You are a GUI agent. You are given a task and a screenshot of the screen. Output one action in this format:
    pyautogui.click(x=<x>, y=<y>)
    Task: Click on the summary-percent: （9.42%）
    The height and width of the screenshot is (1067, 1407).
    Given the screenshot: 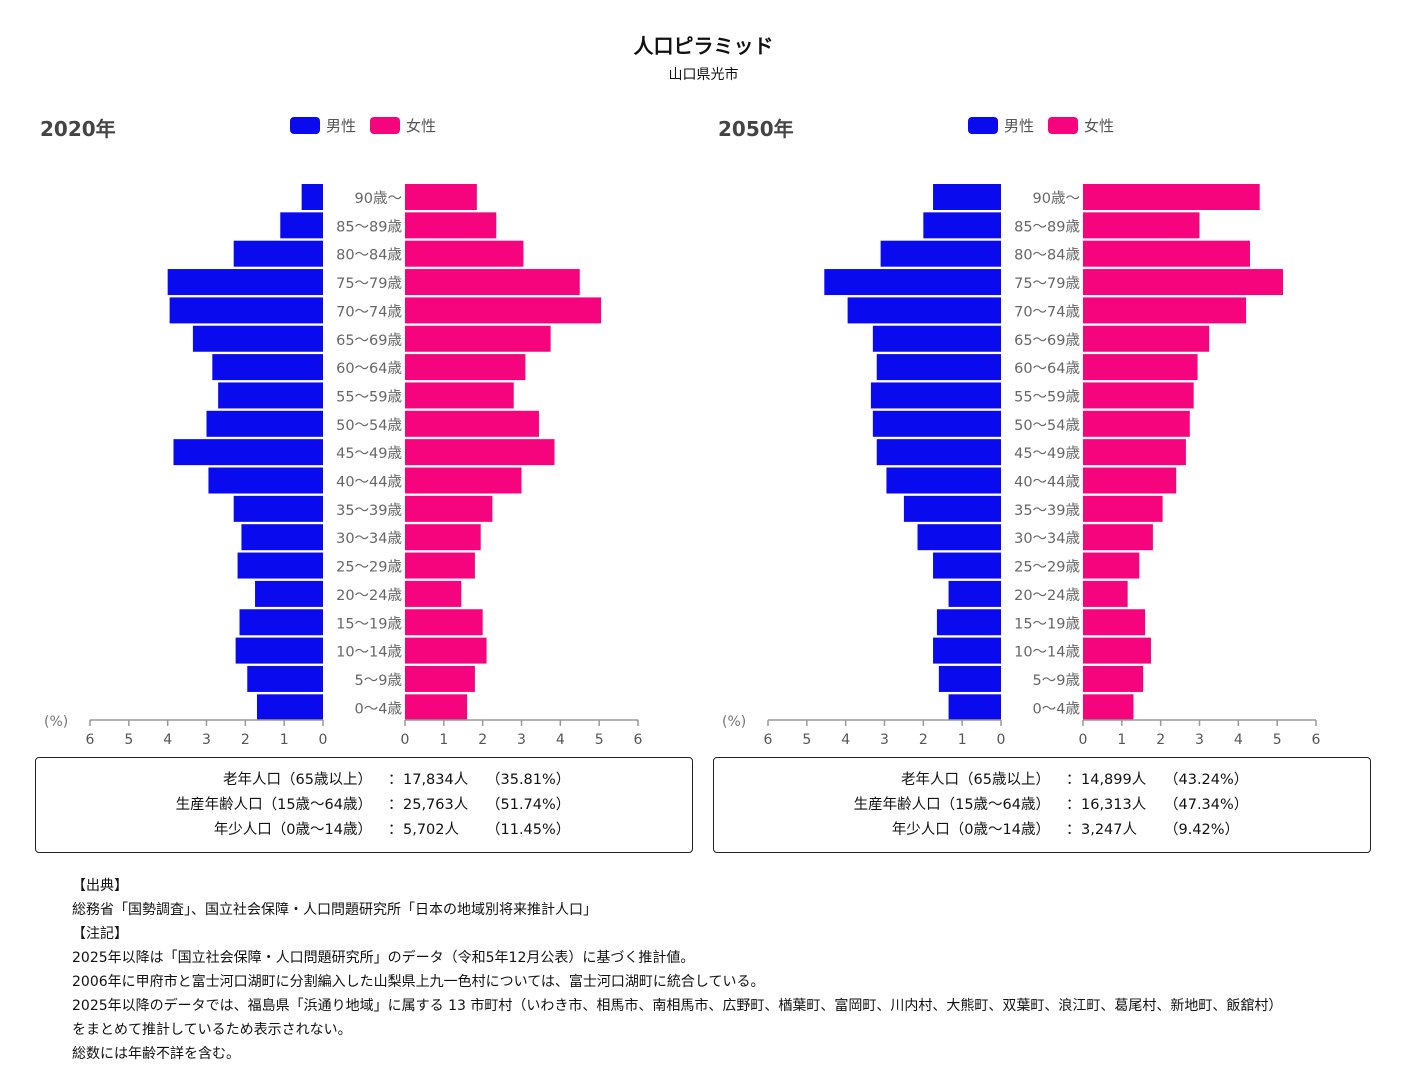 What is the action you would take?
    pyautogui.click(x=1202, y=830)
    